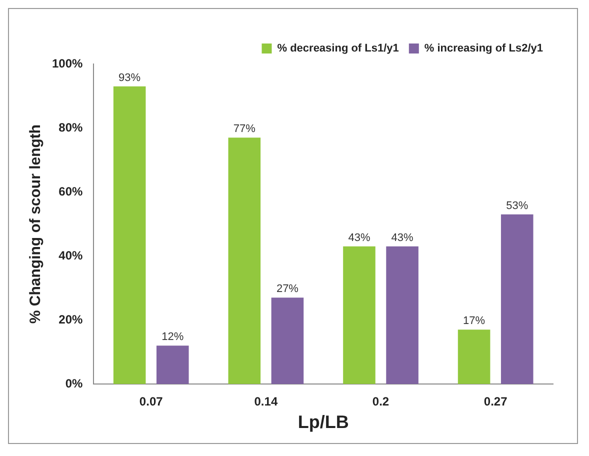  I want to click on x-axis-title: Lp/LB, so click(323, 422).